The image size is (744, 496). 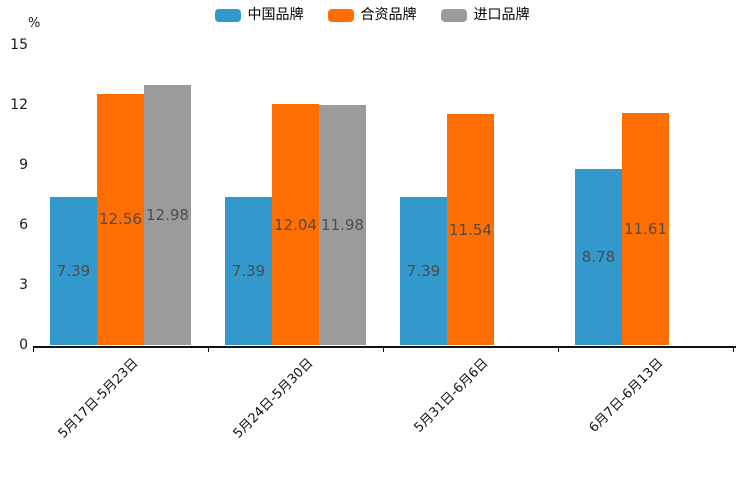 I want to click on x-axis-line, so click(x=384, y=347).